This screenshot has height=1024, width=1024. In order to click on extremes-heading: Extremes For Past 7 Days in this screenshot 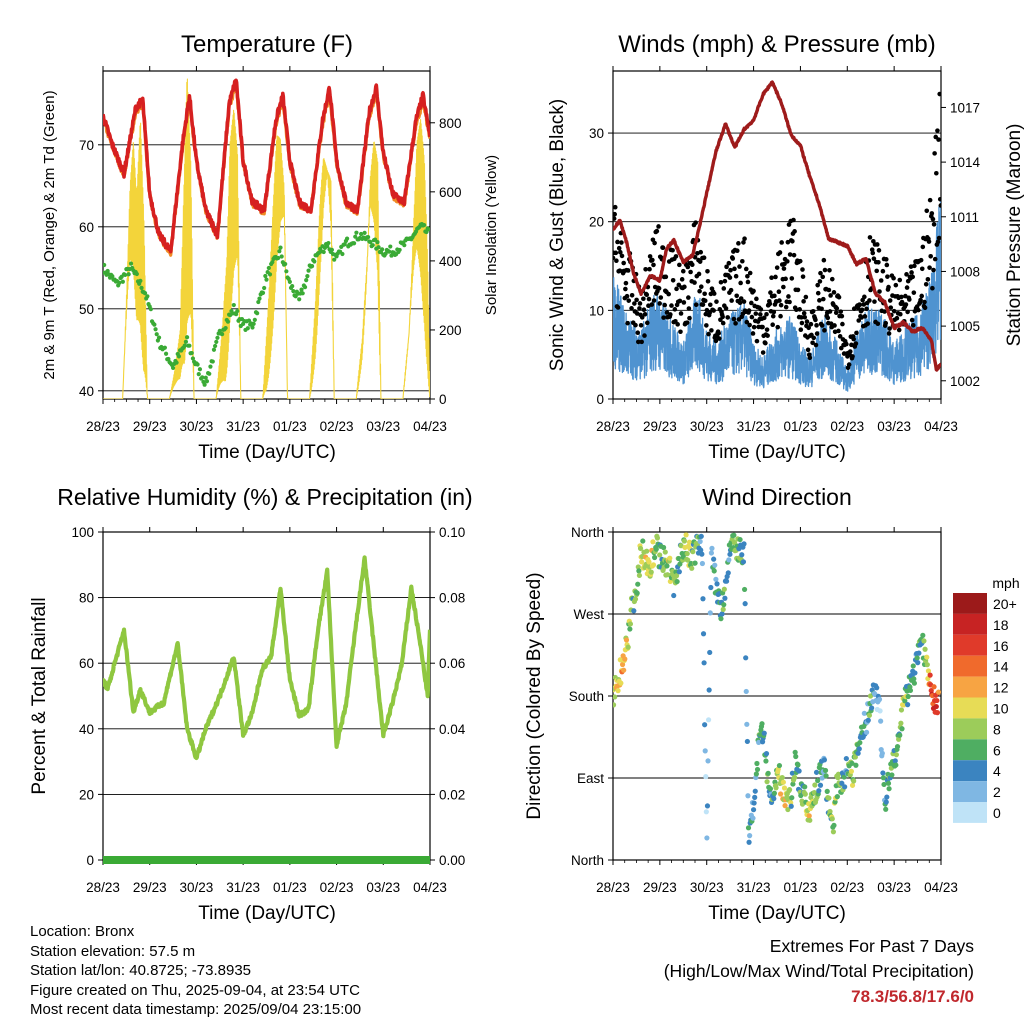, I will do `click(871, 946)`.